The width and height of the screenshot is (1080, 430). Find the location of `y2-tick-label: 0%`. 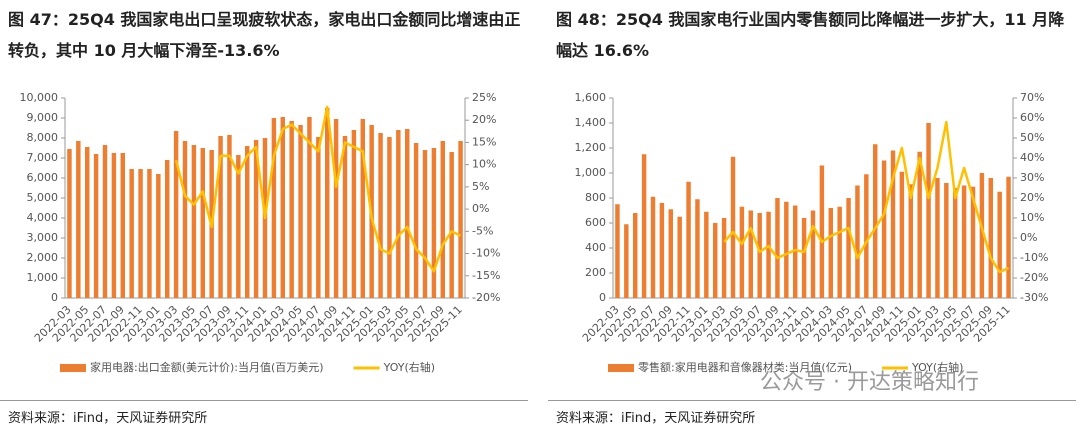

y2-tick-label: 0% is located at coordinates (1028, 237).